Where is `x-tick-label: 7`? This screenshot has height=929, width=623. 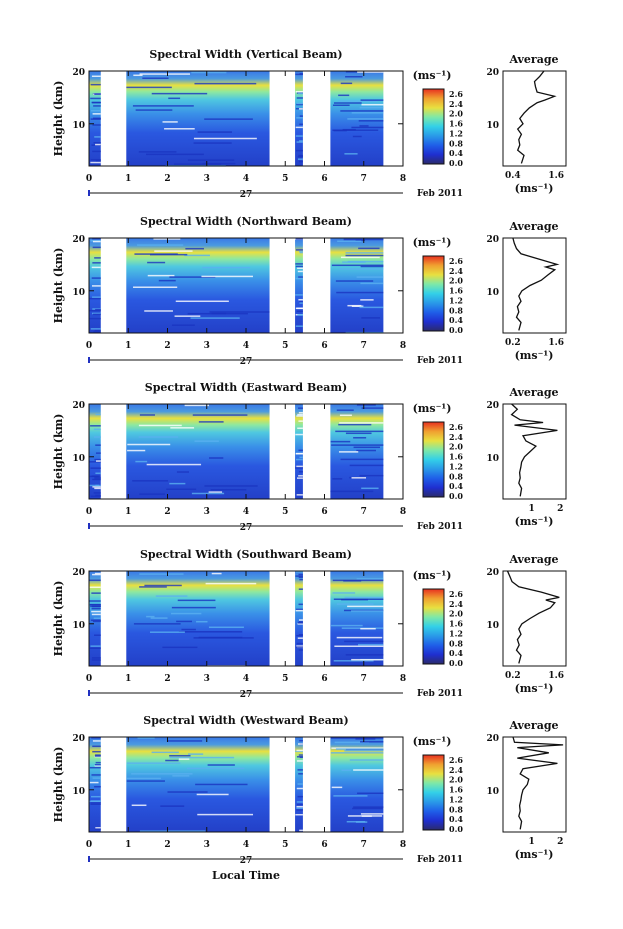
x-tick-label: 7 is located at coordinates (364, 845).